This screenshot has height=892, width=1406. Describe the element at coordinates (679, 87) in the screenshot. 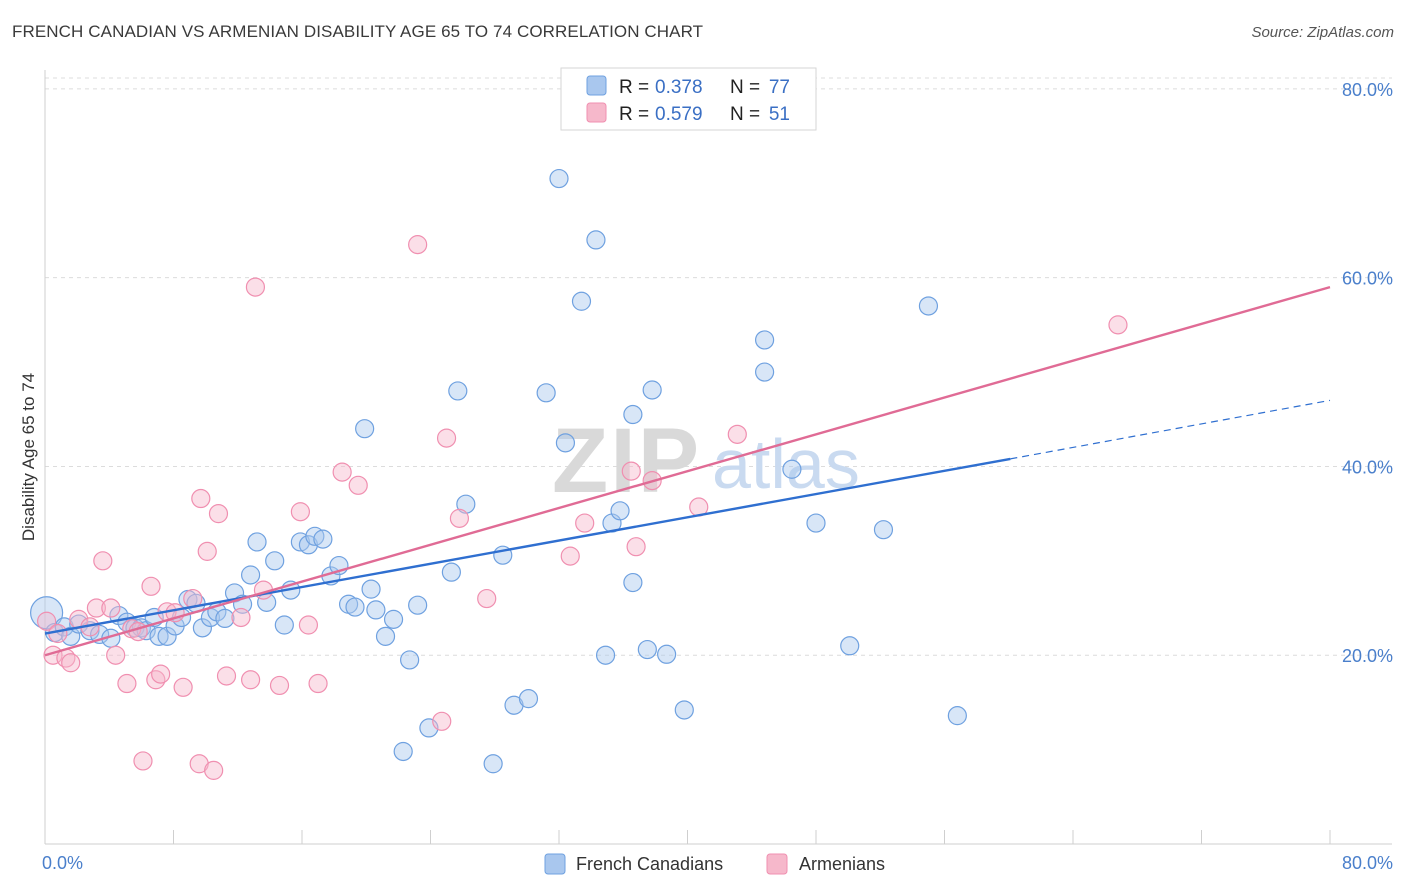

I see `legend-r-value: 0.378` at that location.